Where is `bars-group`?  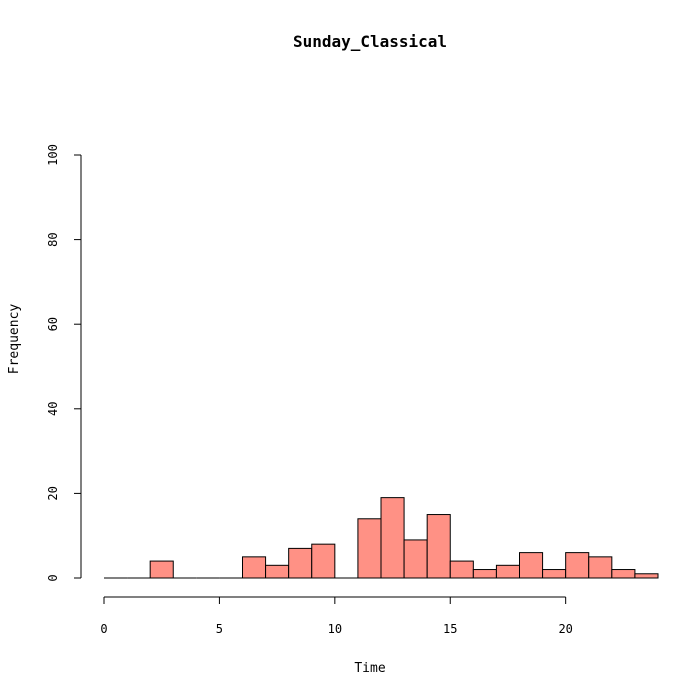 bars-group is located at coordinates (381, 538).